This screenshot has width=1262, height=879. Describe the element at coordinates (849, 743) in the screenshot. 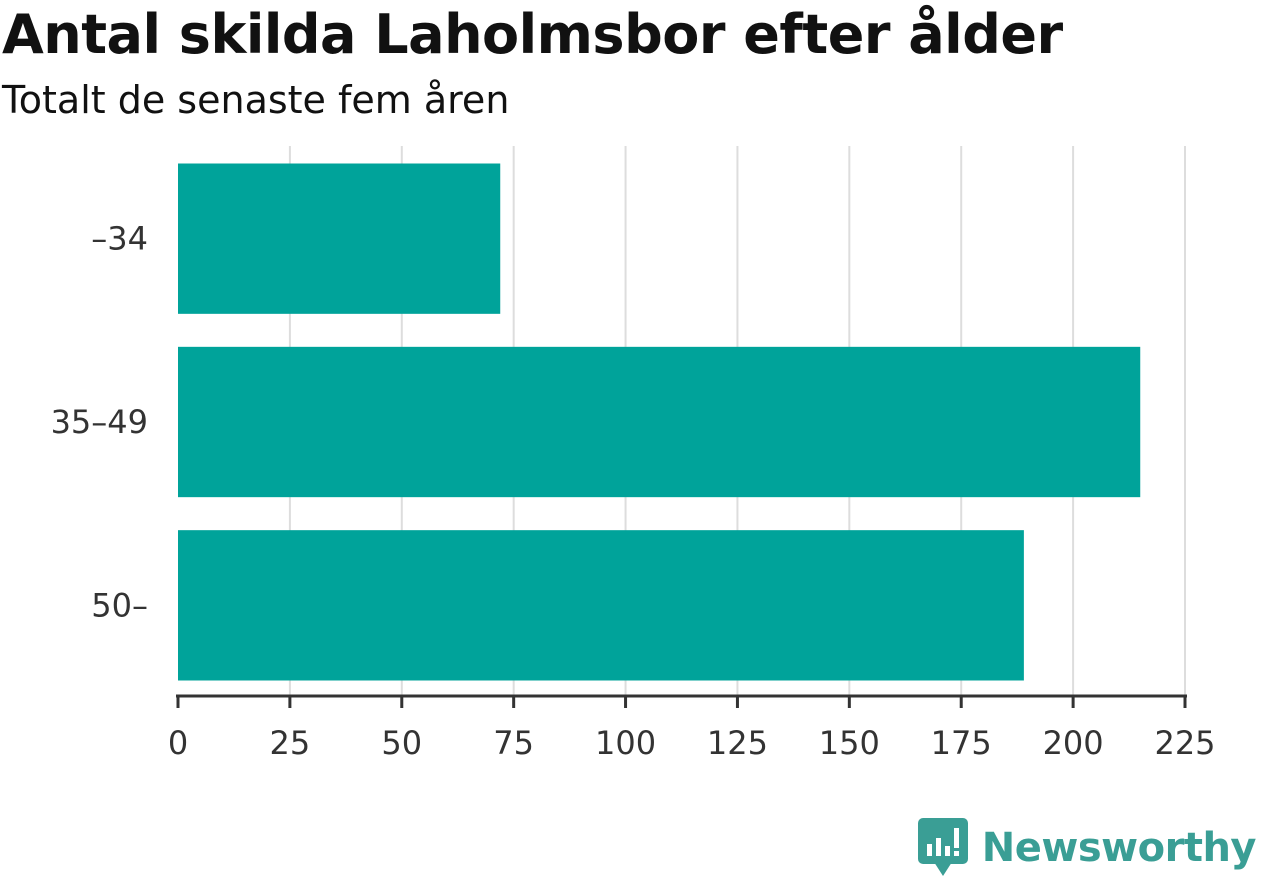

I see `x-tick-label: 150` at that location.